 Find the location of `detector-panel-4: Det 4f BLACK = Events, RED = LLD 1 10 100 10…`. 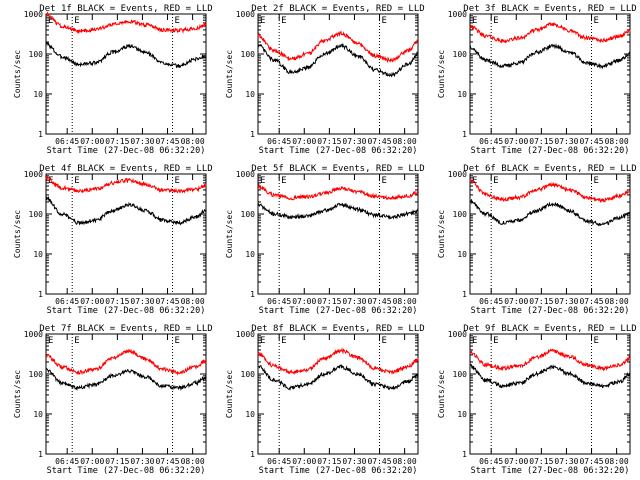

detector-panel-4: Det 4f BLACK = Events, RED = LLD 1 10 100 10… is located at coordinates (113, 240).